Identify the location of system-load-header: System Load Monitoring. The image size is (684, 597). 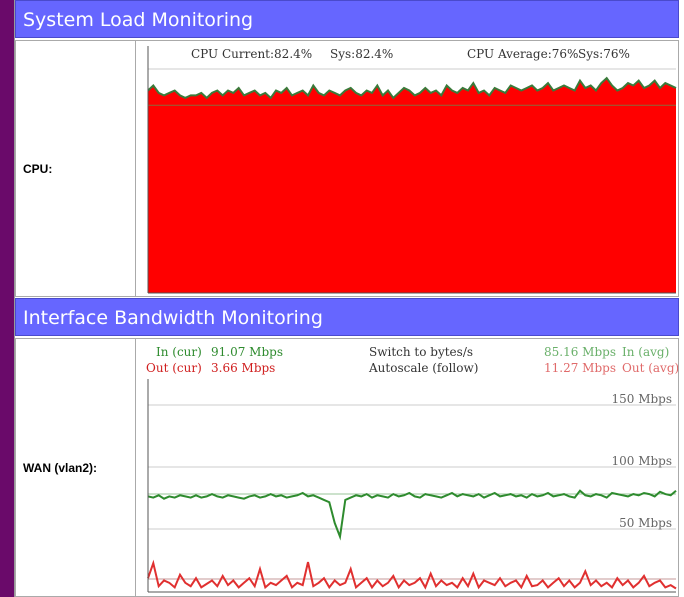
(347, 19).